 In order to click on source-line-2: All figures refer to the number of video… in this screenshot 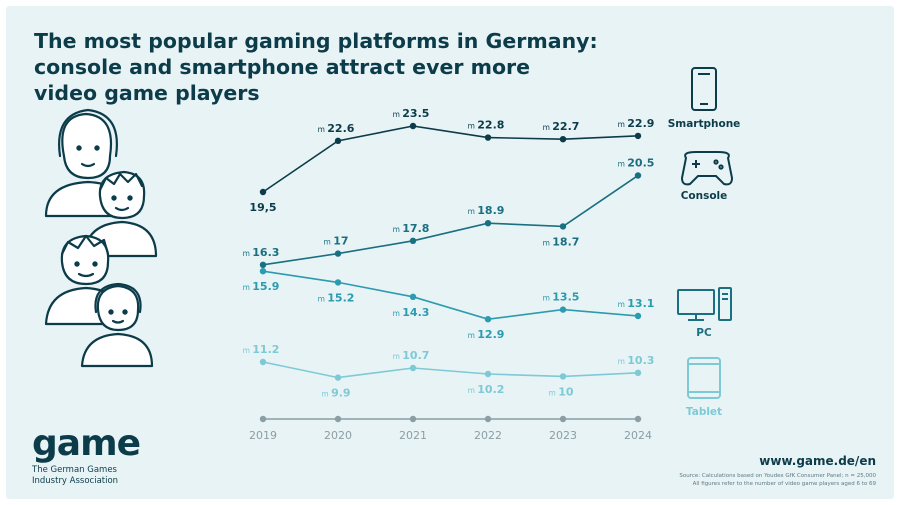, I will do `click(784, 484)`.